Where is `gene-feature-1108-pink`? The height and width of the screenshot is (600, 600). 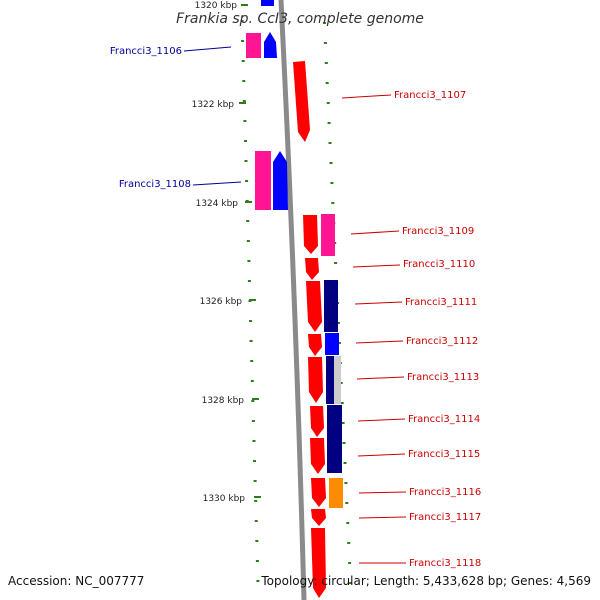
gene-feature-1108-pink is located at coordinates (263, 180).